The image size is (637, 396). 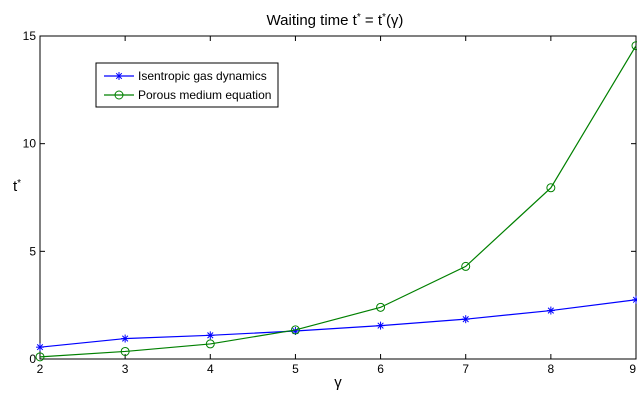 What do you see at coordinates (125, 369) in the screenshot?
I see `x-tick-label: 3` at bounding box center [125, 369].